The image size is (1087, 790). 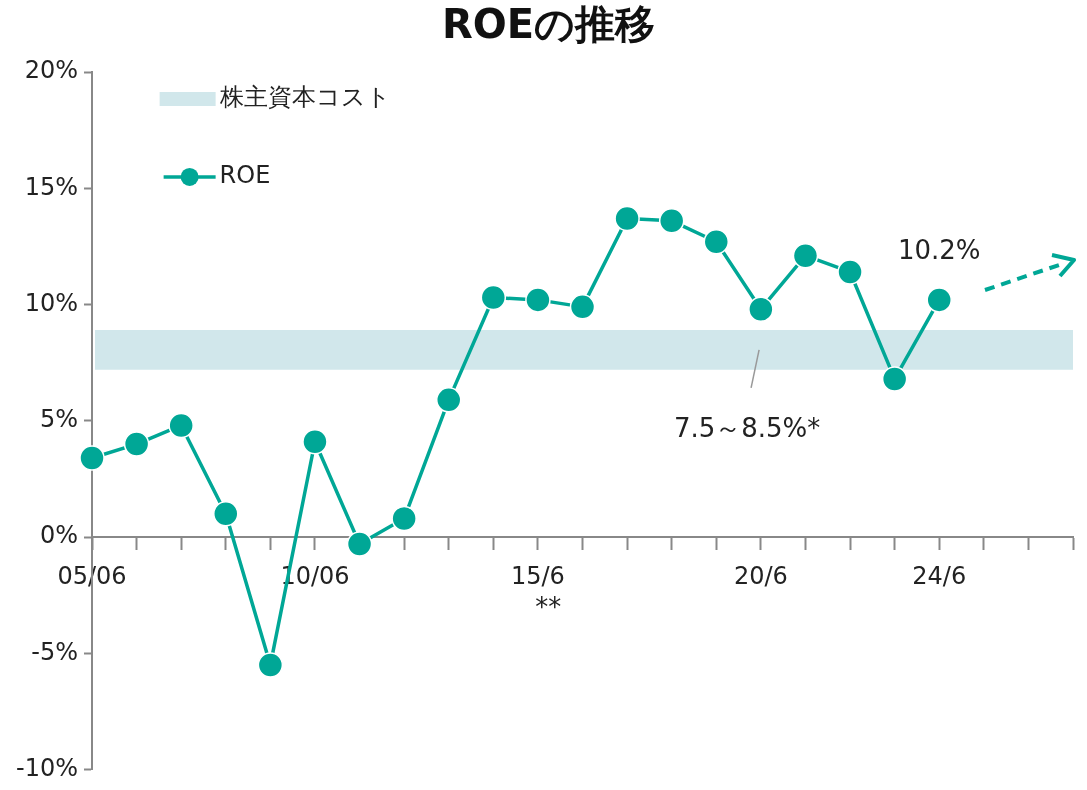 I want to click on y-tick-label: -10%, so click(x=46, y=767).